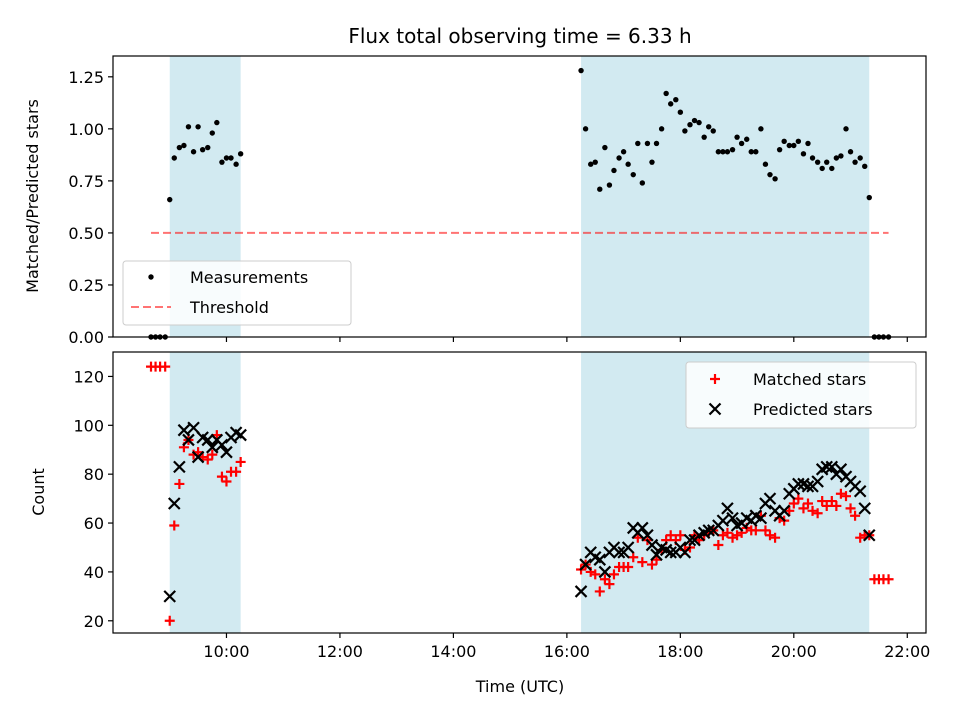 The width and height of the screenshot is (960, 720). What do you see at coordinates (907, 651) in the screenshot?
I see `x-tick-label: 22:00` at bounding box center [907, 651].